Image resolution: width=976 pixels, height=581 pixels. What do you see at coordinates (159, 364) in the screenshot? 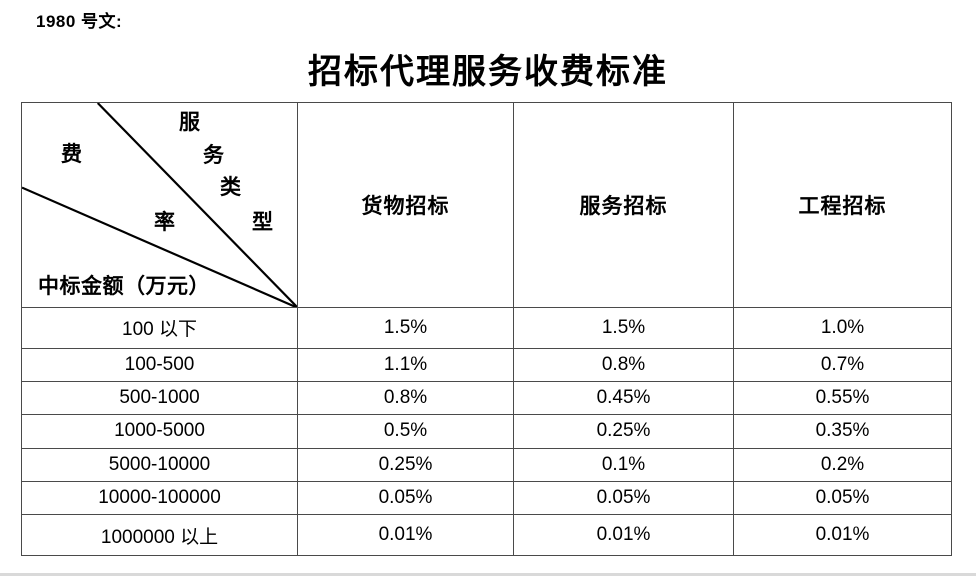
I see `amount-range-cell: 100-500` at bounding box center [159, 364].